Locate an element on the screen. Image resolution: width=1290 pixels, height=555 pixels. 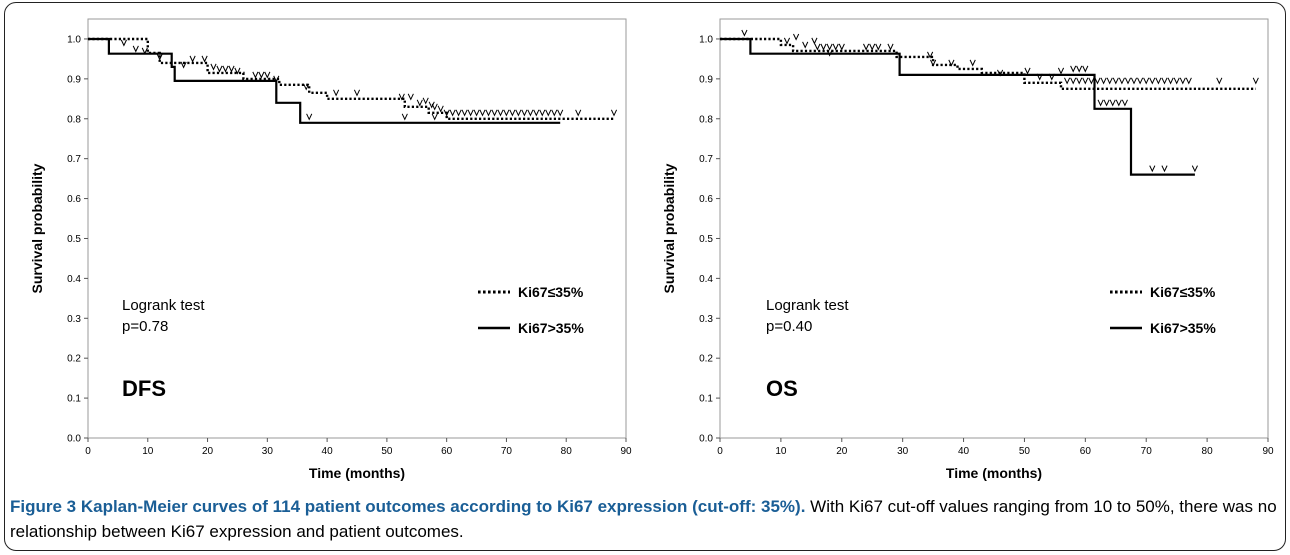
y-tick-label: 0.0 is located at coordinates (706, 439).